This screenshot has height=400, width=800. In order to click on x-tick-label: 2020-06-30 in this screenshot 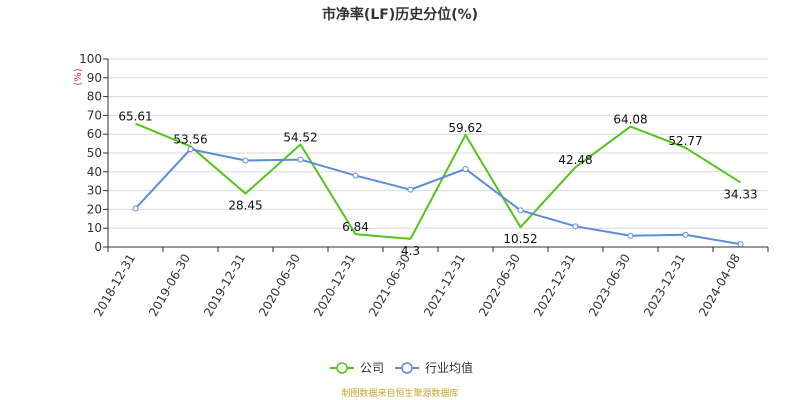, I will do `click(279, 285)`.